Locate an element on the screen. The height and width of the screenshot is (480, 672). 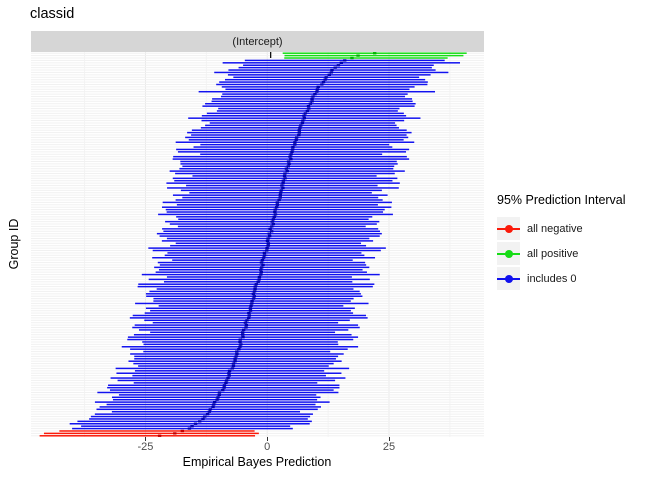
legend-label: all negative is located at coordinates (555, 228).